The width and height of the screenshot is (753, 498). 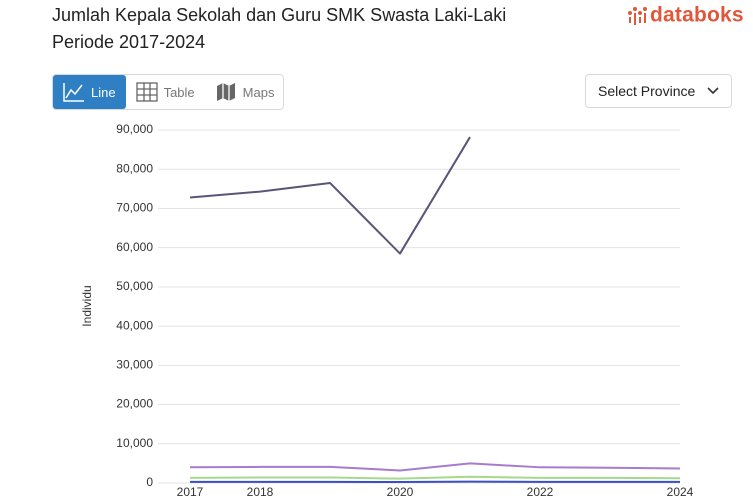 I want to click on tab-label: Table, so click(x=179, y=92).